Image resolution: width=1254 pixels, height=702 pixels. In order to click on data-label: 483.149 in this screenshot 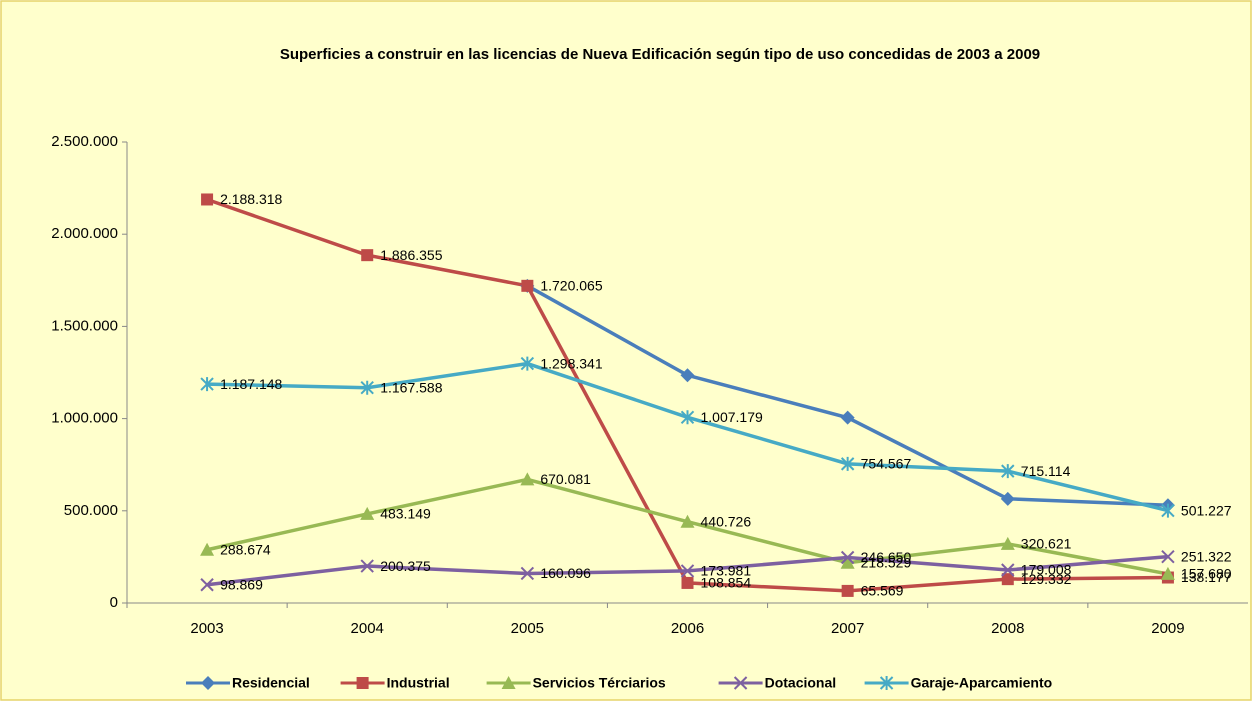, I will do `click(405, 514)`.